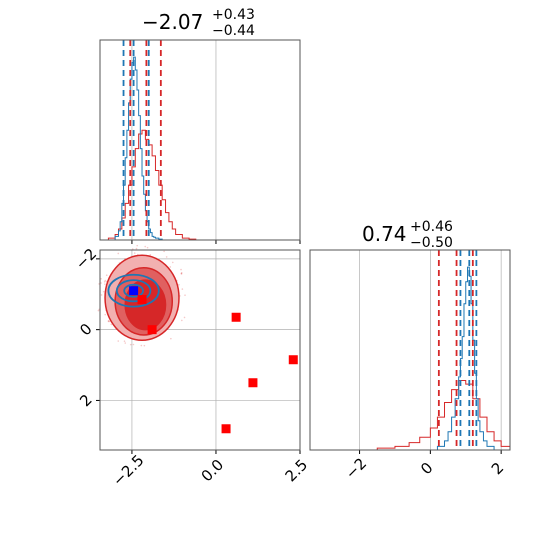 The height and width of the screenshot is (550, 550). What do you see at coordinates (497, 468) in the screenshot?
I see `right-hist-tick-label: 2` at bounding box center [497, 468].